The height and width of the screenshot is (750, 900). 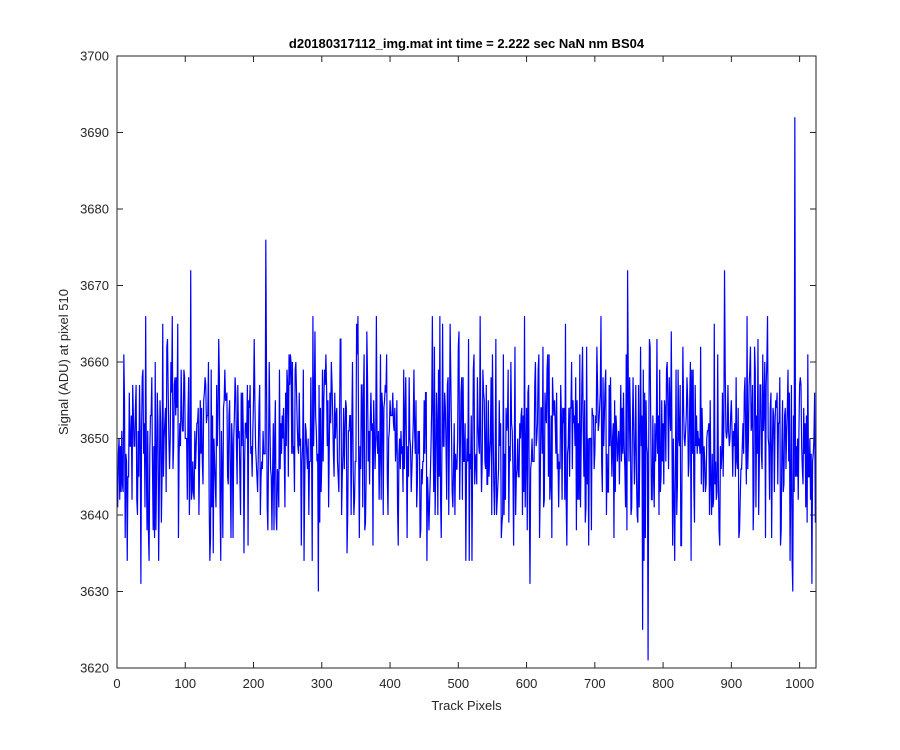 I want to click on x-tick-label: 200, so click(x=254, y=683).